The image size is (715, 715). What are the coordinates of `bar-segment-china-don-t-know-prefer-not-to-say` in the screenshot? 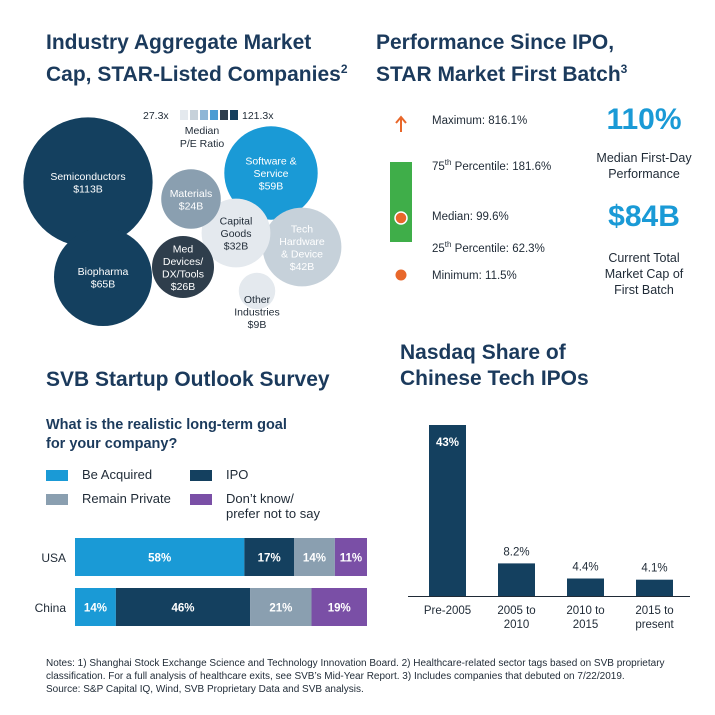 It's located at (339, 607).